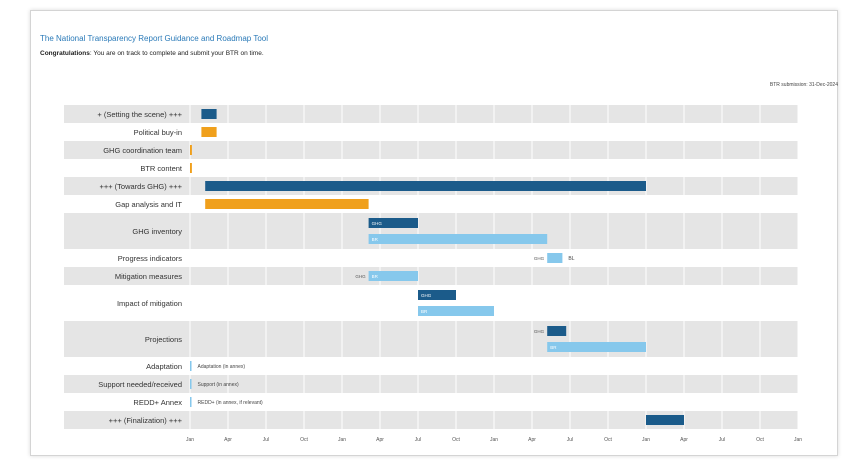 This screenshot has width=856, height=464. What do you see at coordinates (218, 385) in the screenshot?
I see `bar-post-label: Support (in annex)` at bounding box center [218, 385].